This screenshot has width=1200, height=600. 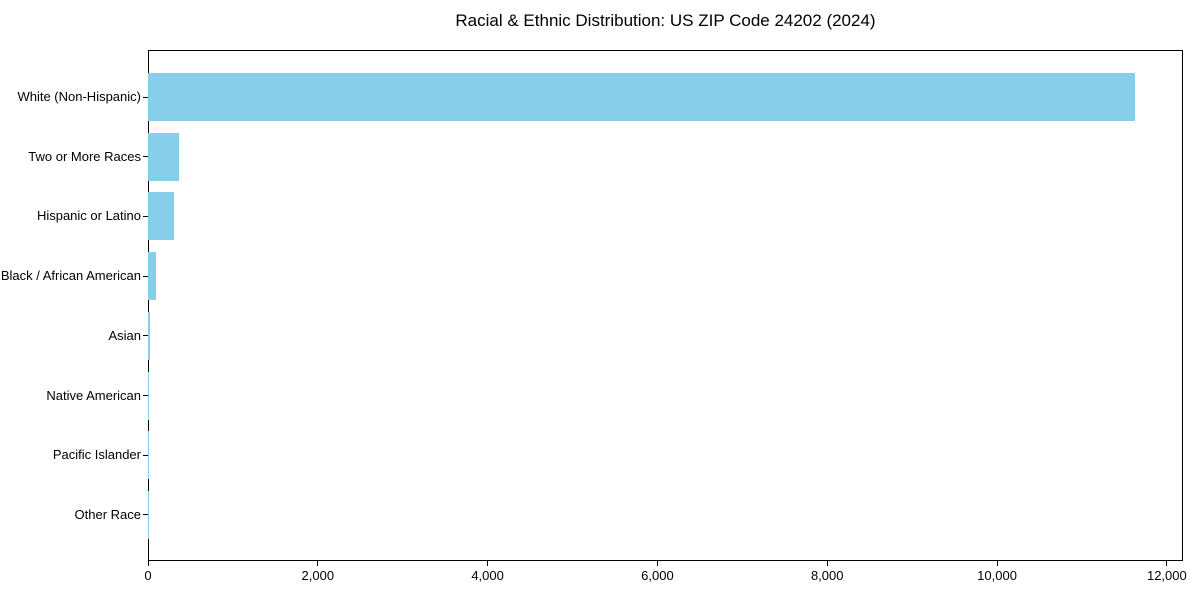 I want to click on x-tick-label: 0, so click(x=148, y=575).